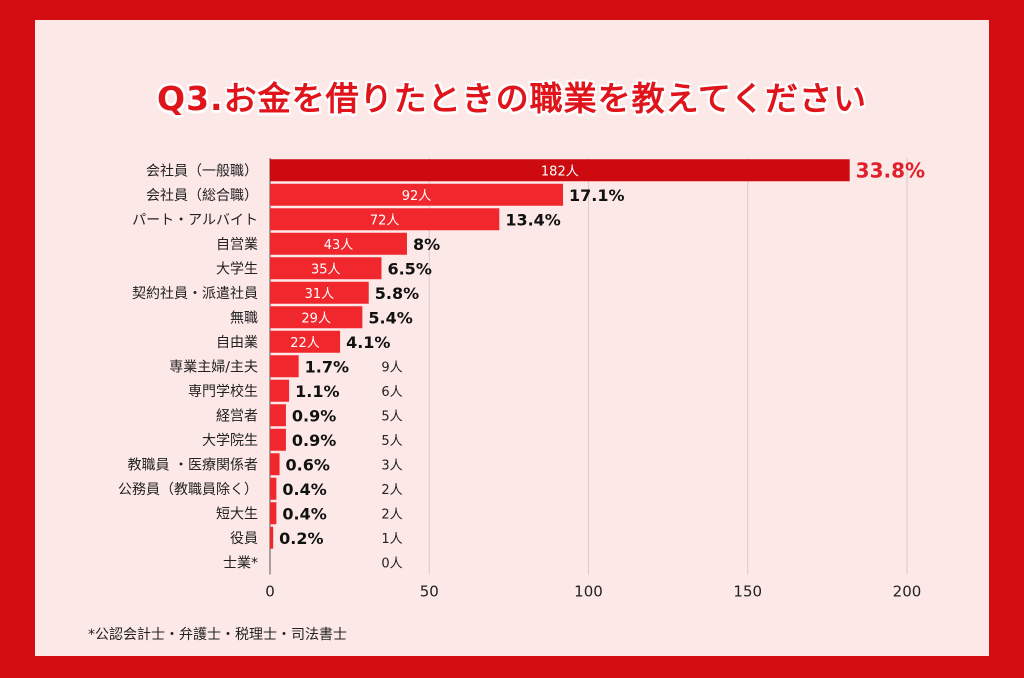 Image resolution: width=1024 pixels, height=678 pixels. I want to click on count-label: 72人, so click(385, 220).